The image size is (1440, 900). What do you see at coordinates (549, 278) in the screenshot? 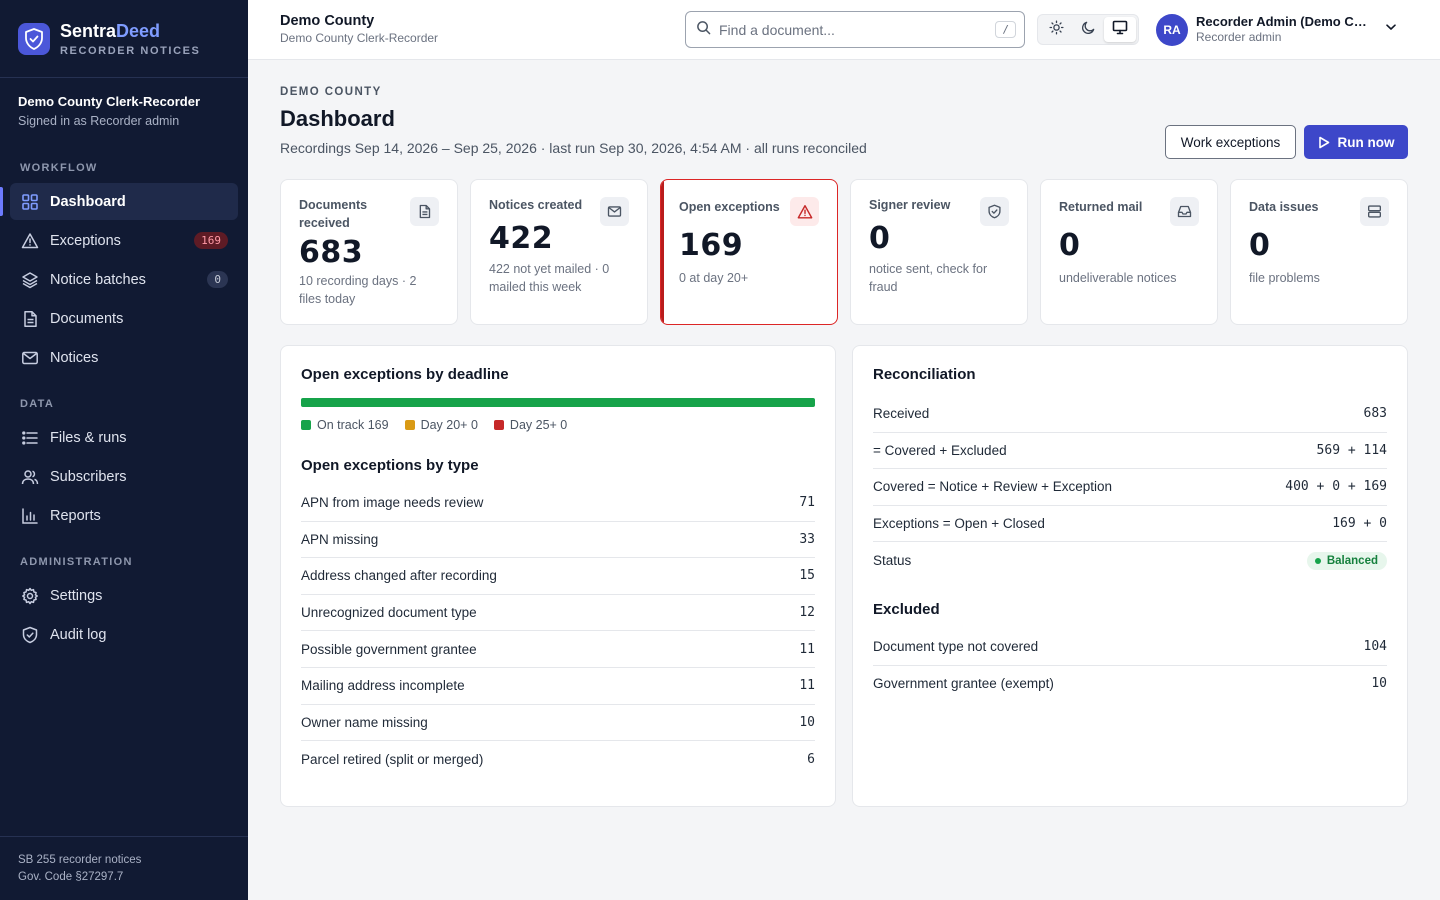
I see `stat-description: 422 not yet mailed · 0 mailed this week` at bounding box center [549, 278].